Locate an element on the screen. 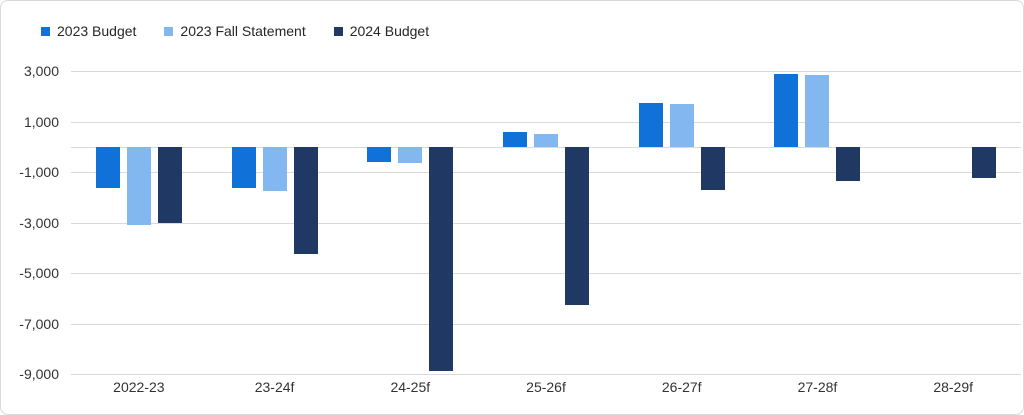 The image size is (1024, 415). bar-group-23-24f is located at coordinates (275, 222).